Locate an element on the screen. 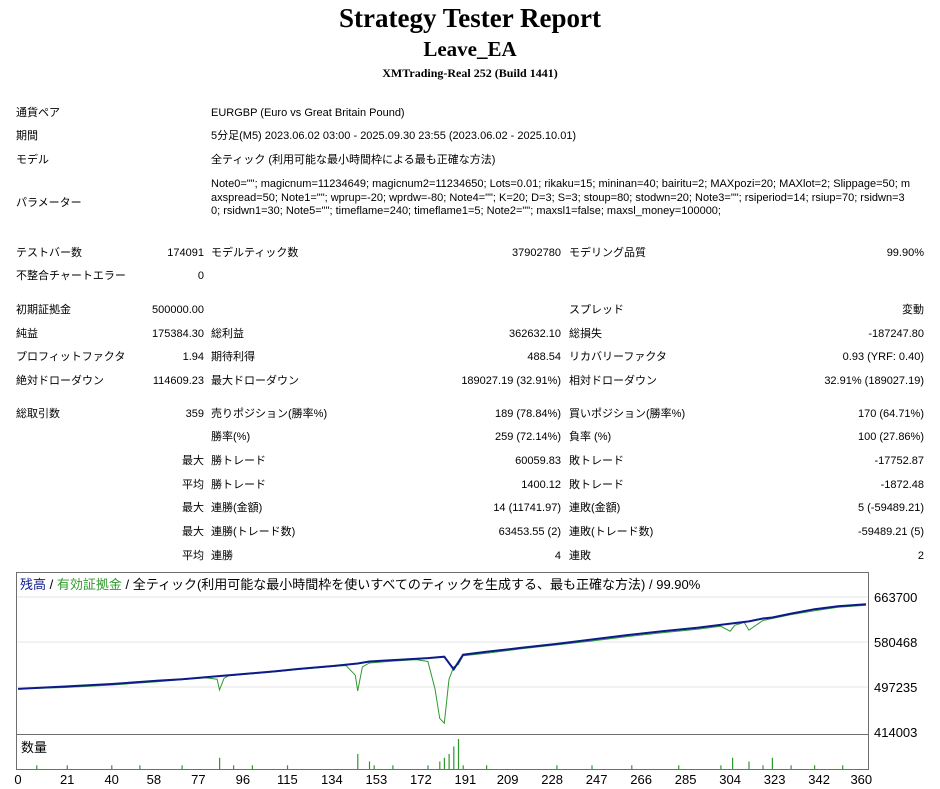 Image resolution: width=940 pixels, height=789 pixels. lossrate-value: 100 (27.86%) is located at coordinates (890, 437).